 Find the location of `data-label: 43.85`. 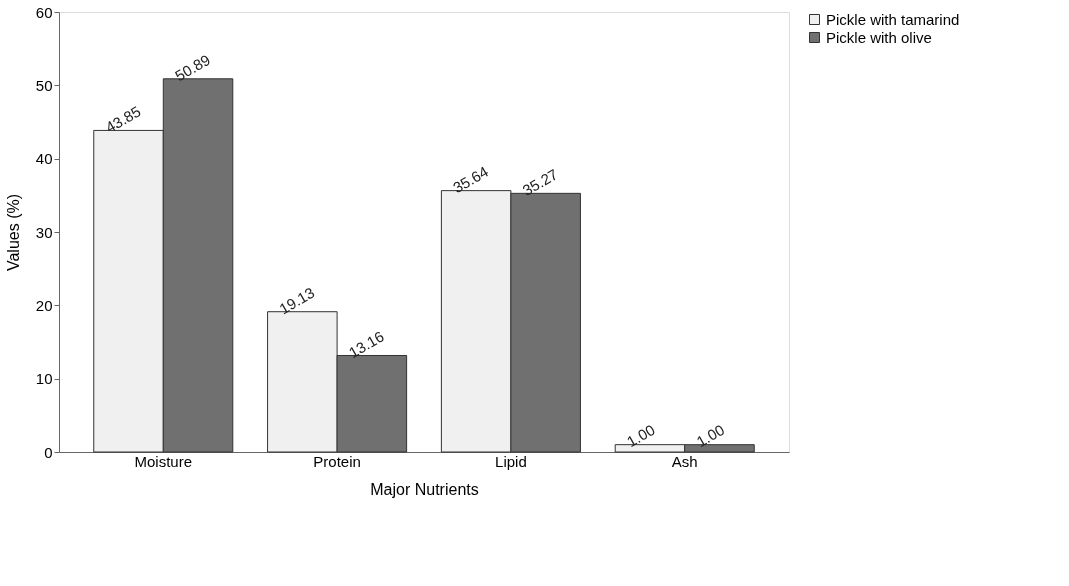

data-label: 43.85 is located at coordinates (123, 119).